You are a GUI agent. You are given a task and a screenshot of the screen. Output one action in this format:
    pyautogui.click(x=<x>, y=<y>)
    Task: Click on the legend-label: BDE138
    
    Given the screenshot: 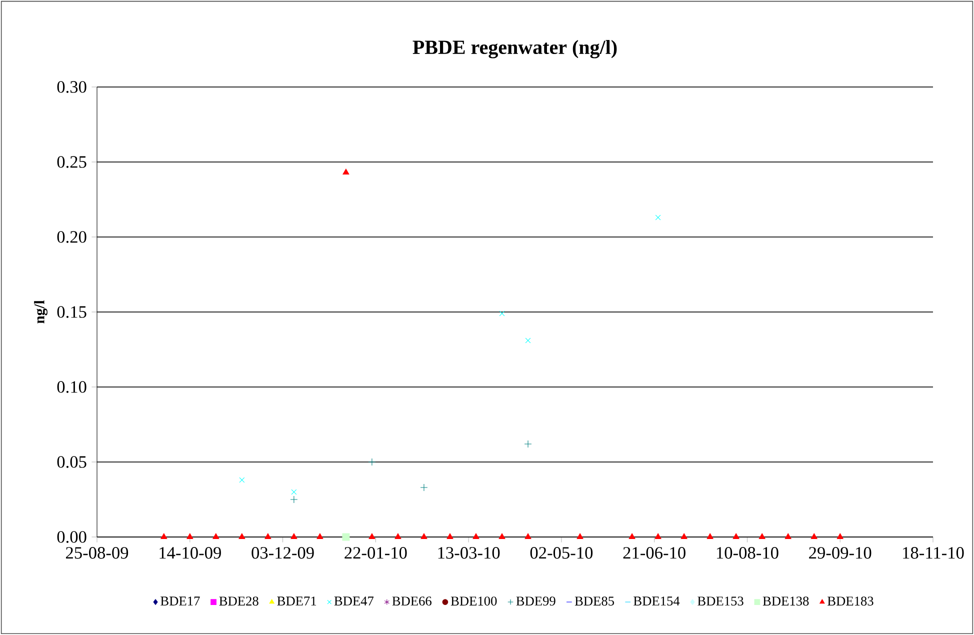 What is the action you would take?
    pyautogui.click(x=785, y=601)
    